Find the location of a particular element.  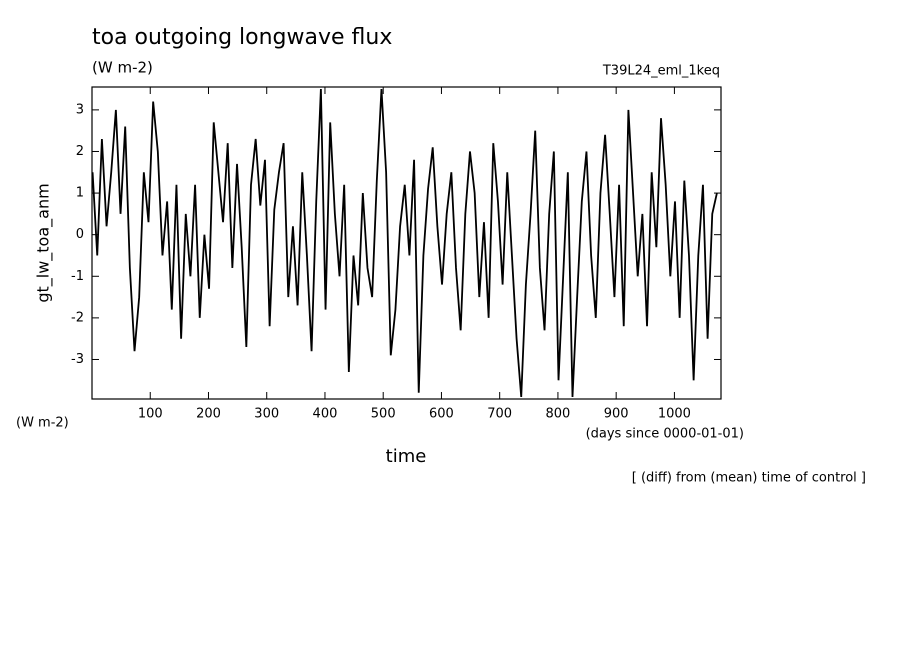

y-tick-label: 2 is located at coordinates (80, 151).